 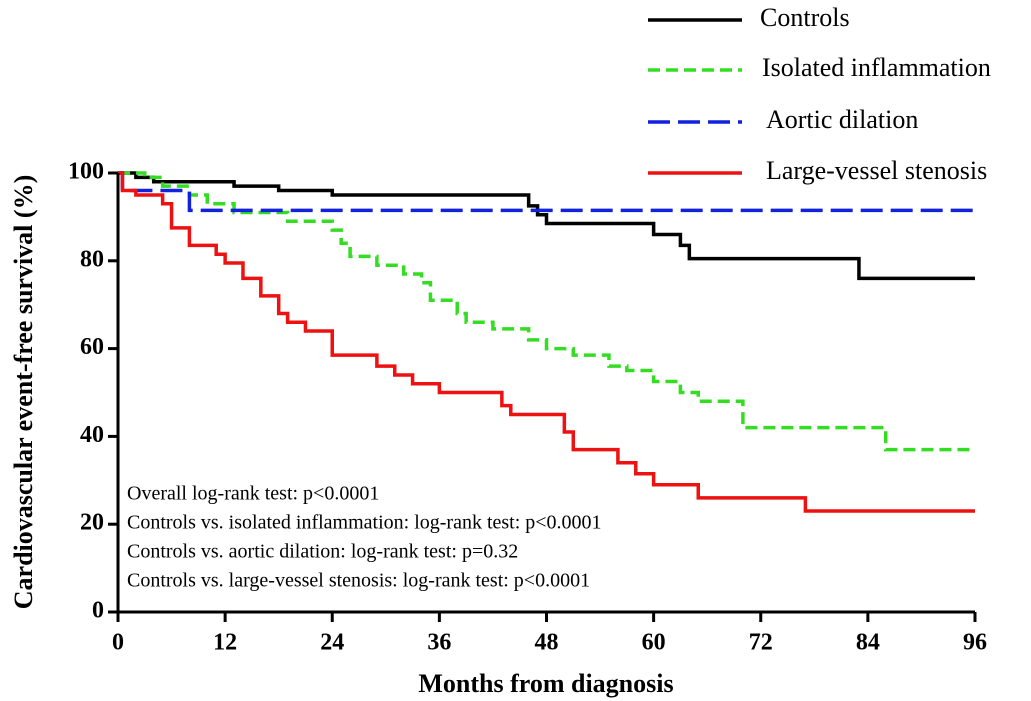 What do you see at coordinates (92, 435) in the screenshot?
I see `y-tick-label: 40` at bounding box center [92, 435].